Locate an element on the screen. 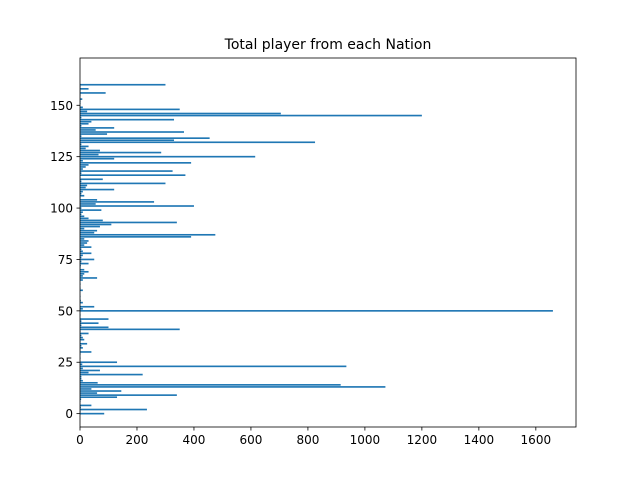 The image size is (640, 480). y-tick-label: 0 is located at coordinates (69, 414).